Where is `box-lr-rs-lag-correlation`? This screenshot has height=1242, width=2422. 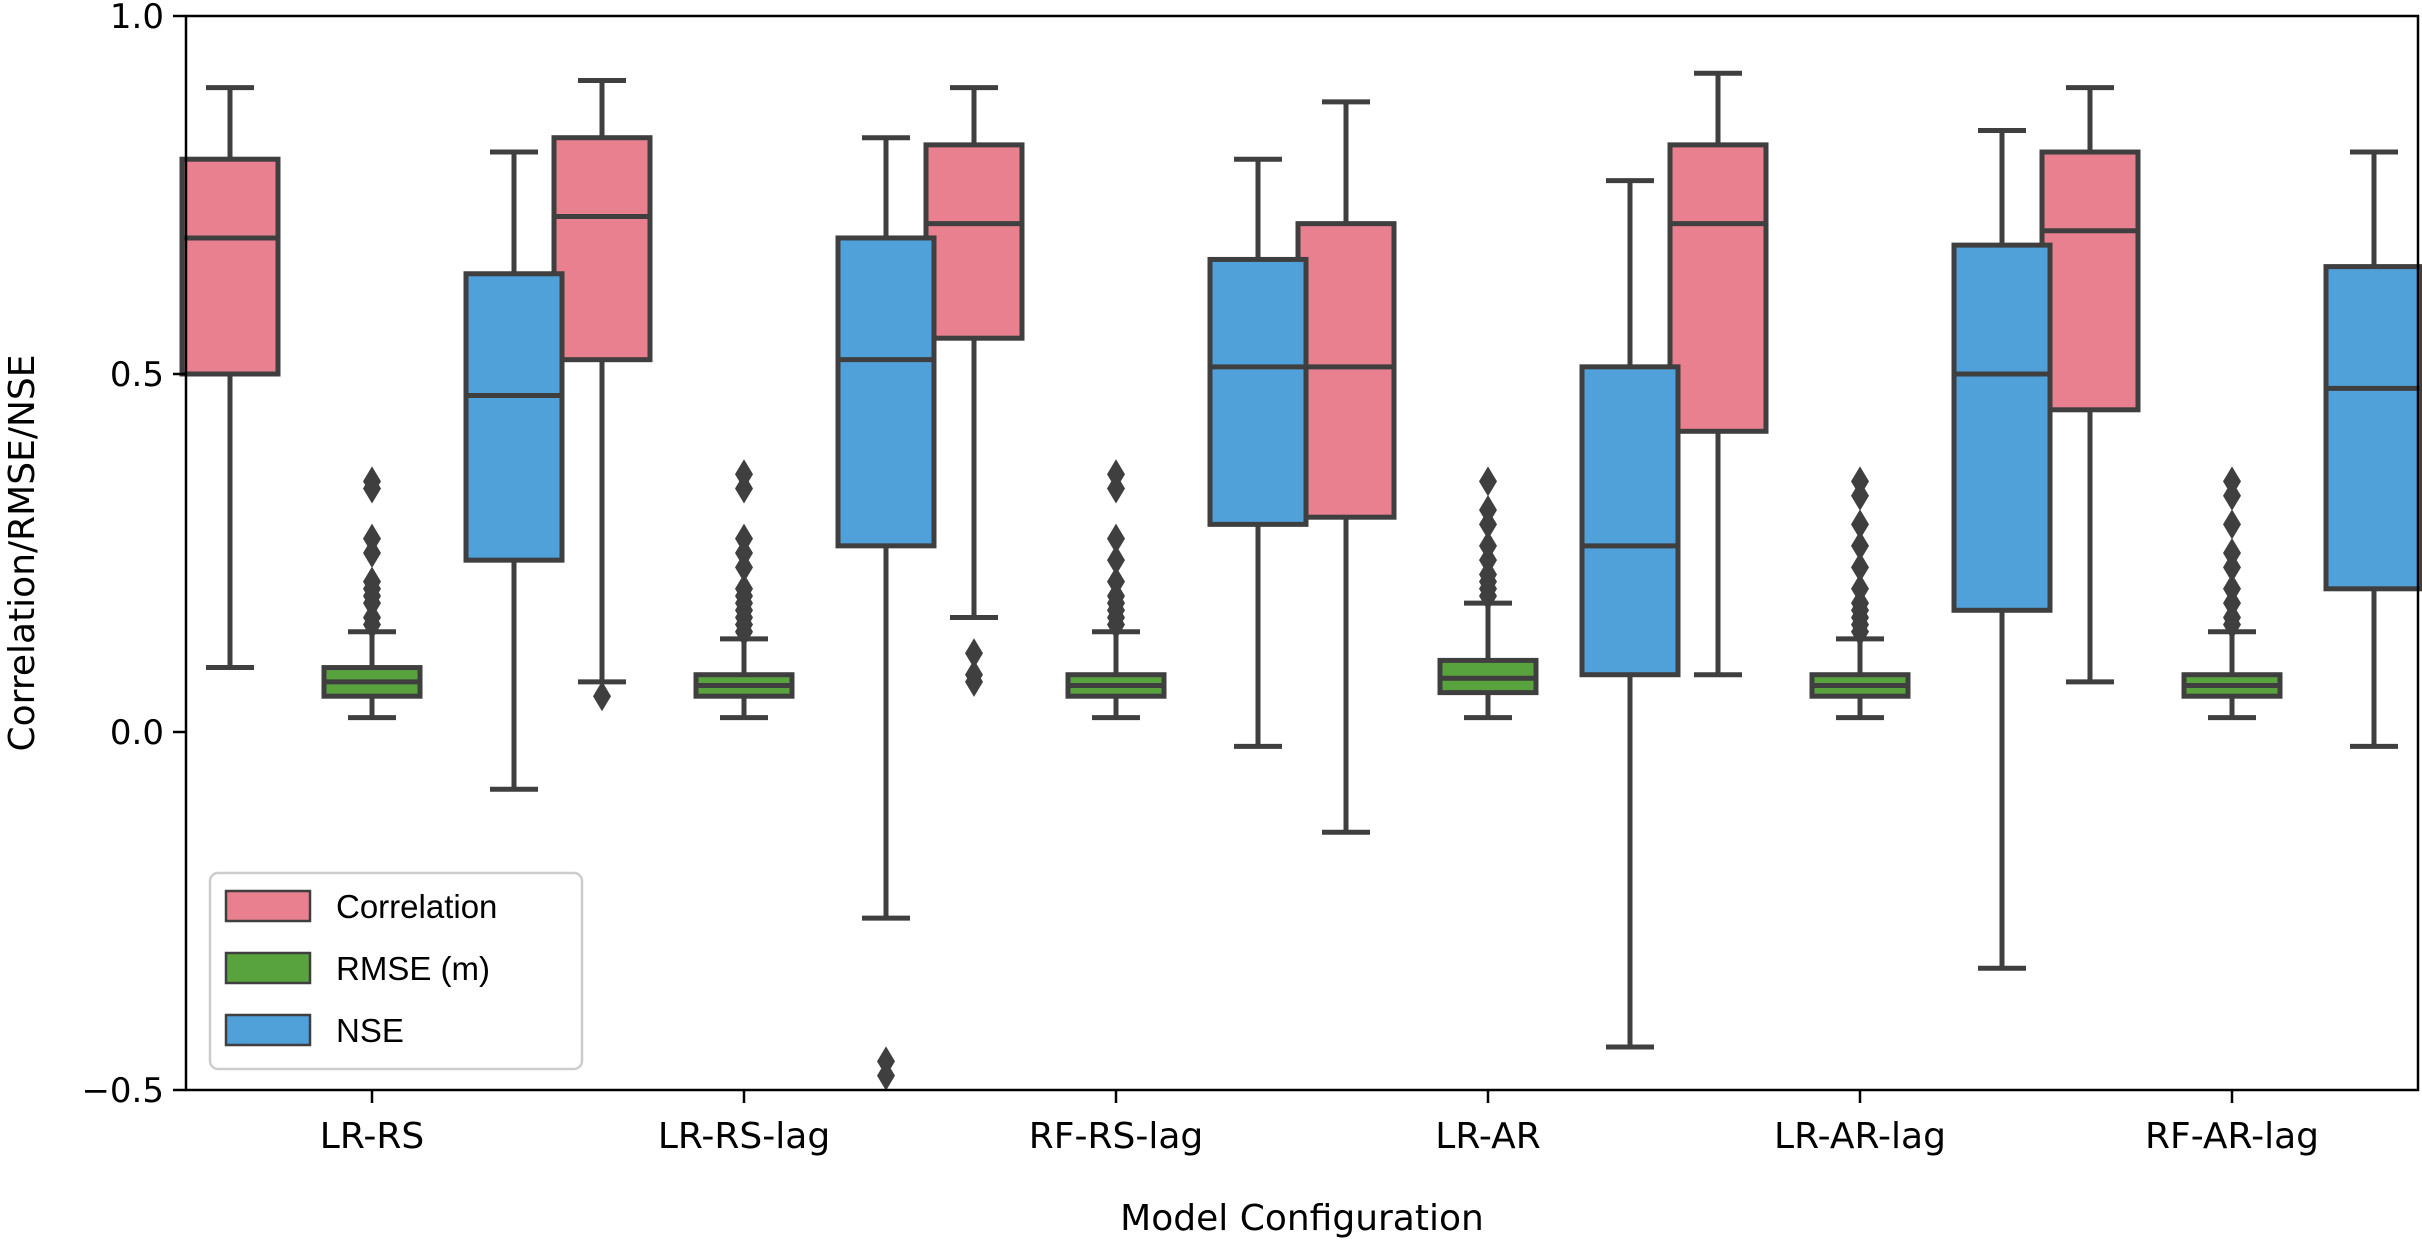
box-lr-rs-lag-correlation is located at coordinates (602, 394).